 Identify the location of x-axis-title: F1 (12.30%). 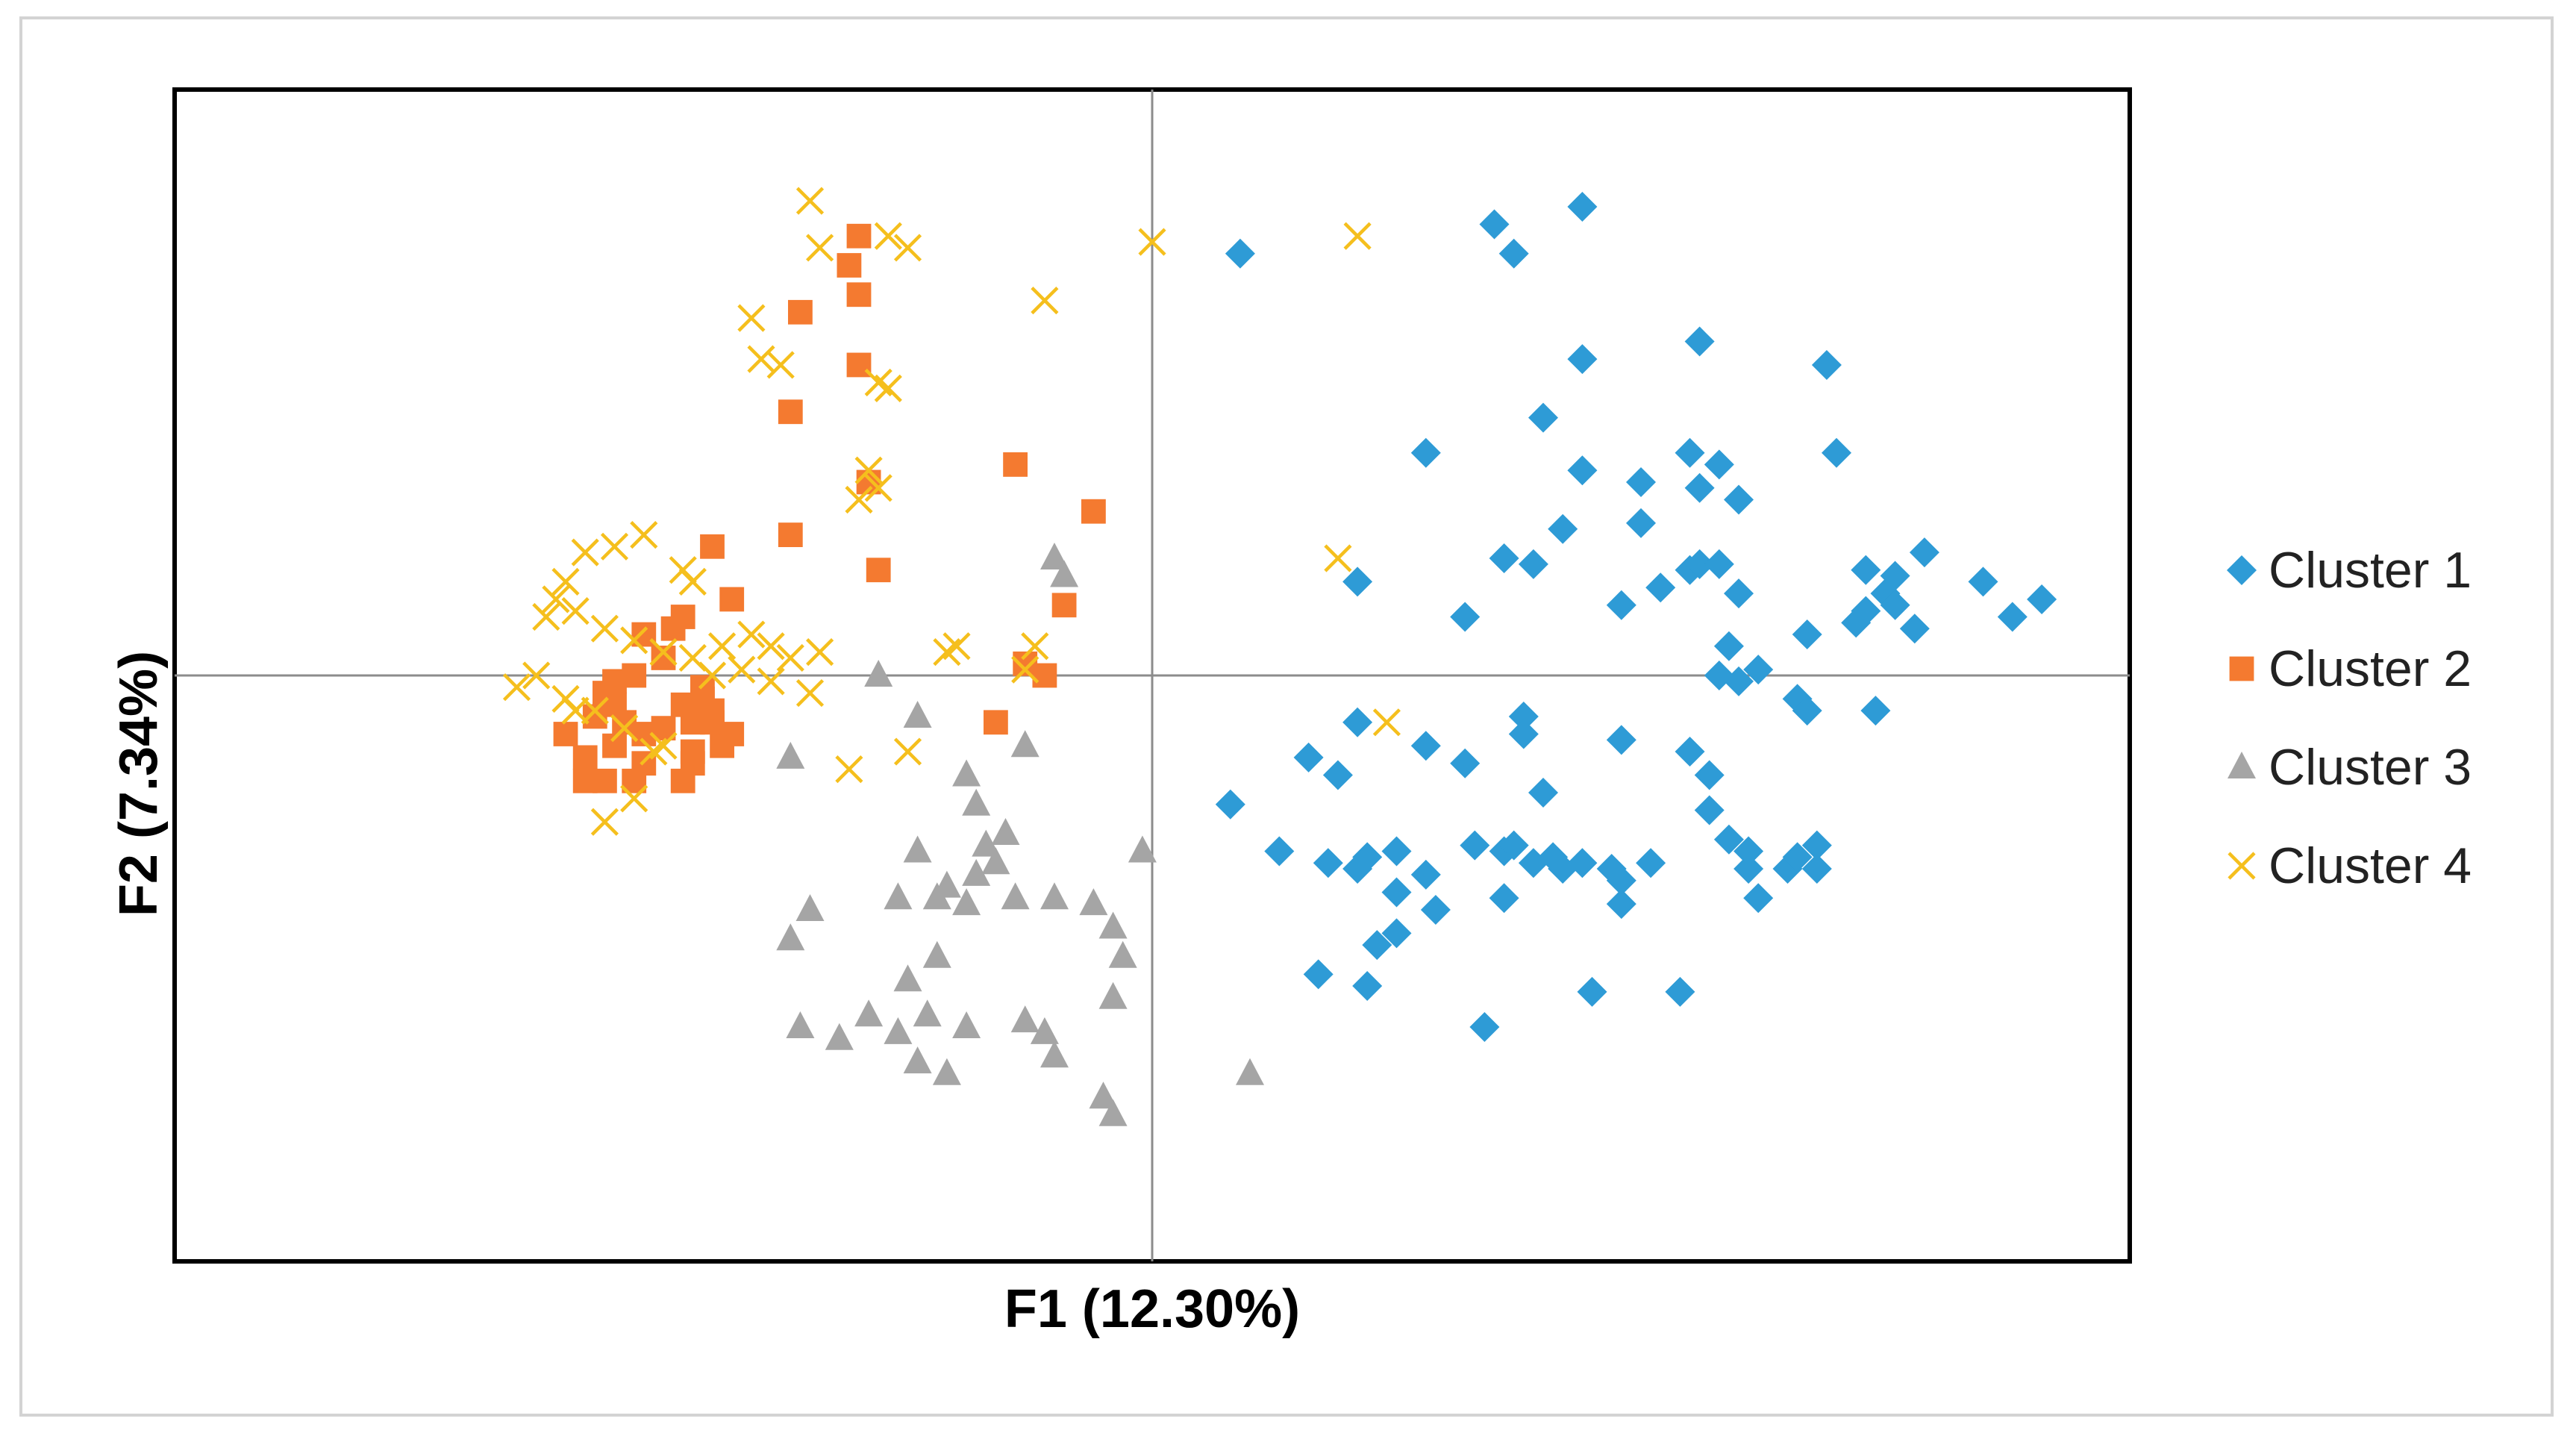
(1152, 1309).